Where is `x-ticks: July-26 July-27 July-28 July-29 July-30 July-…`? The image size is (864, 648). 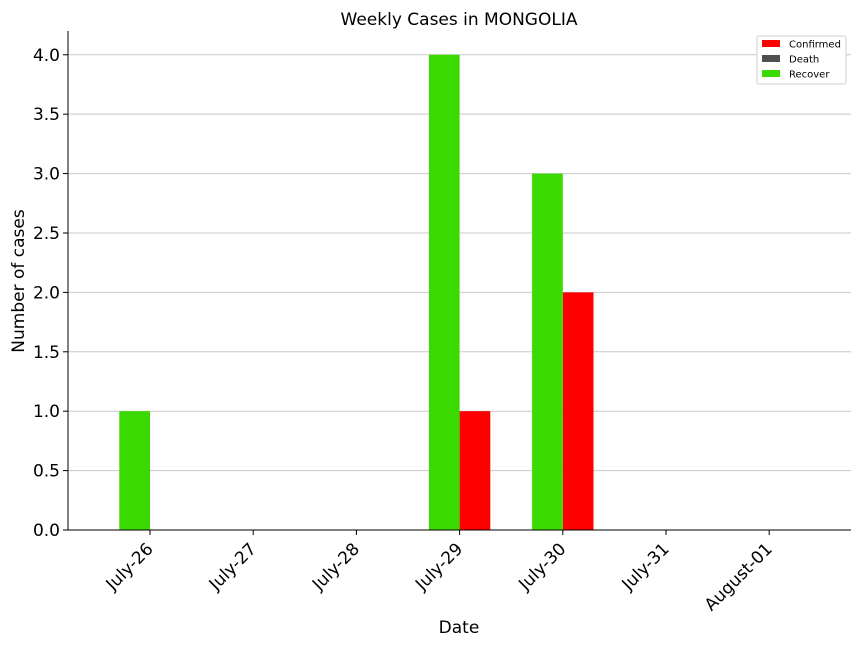
x-ticks: July-26 July-27 July-28 July-29 July-30 July-… is located at coordinates (439, 572).